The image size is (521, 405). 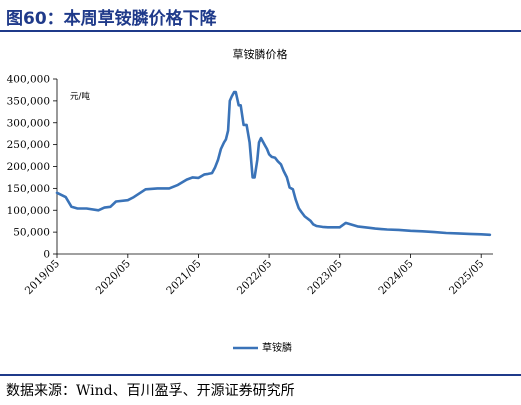 I want to click on x-tick-label: 2021/05, so click(x=183, y=277).